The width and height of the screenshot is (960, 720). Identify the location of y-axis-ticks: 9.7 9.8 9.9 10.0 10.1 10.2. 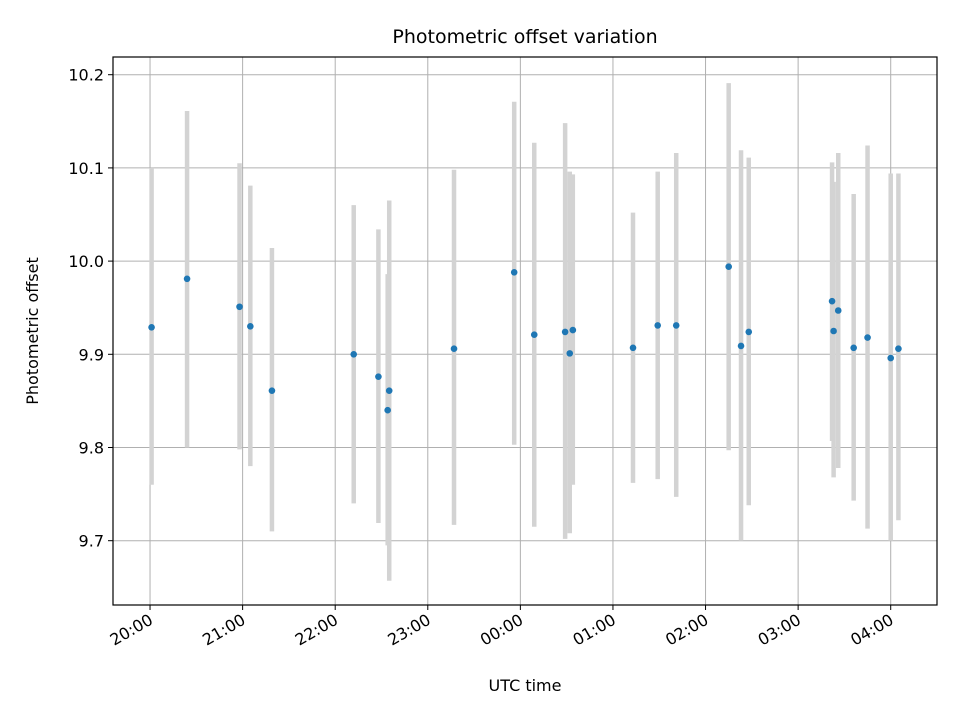
(90, 308).